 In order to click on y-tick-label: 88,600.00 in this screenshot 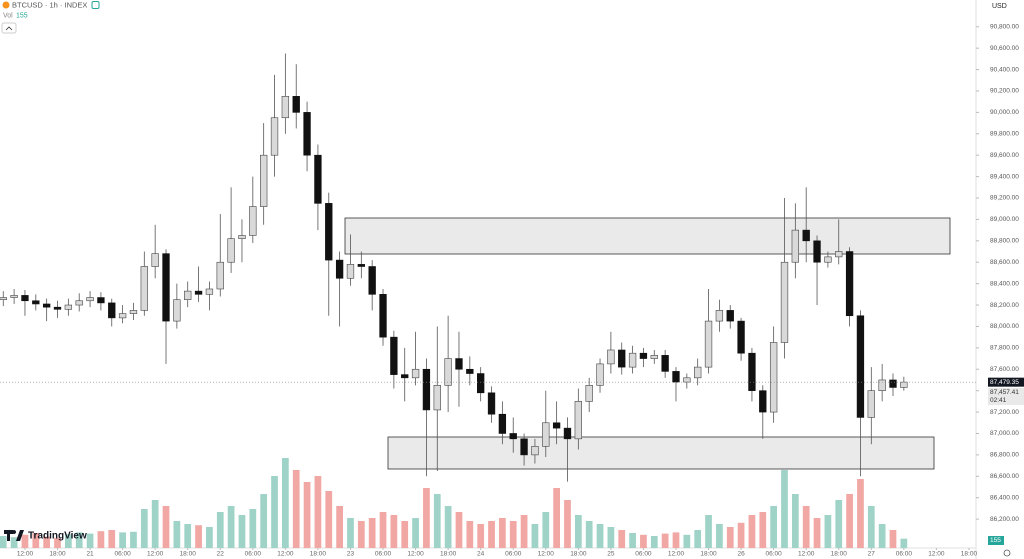, I will do `click(1004, 262)`.